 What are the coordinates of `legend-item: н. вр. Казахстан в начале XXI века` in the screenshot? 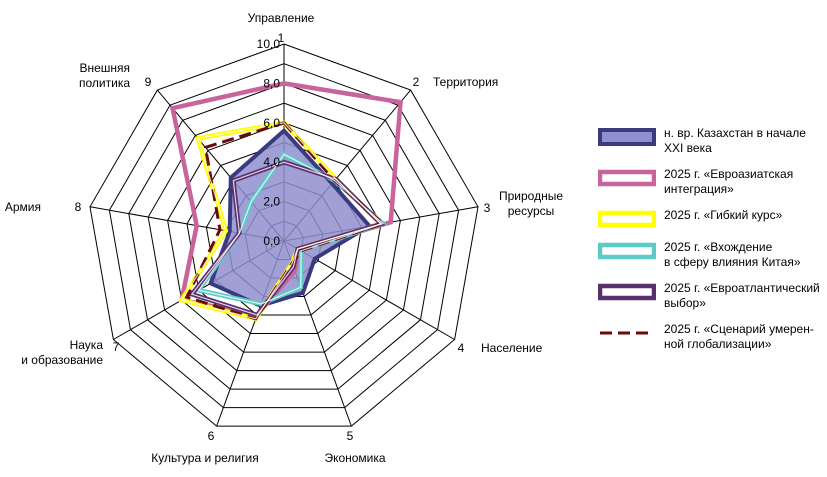 It's located at (711, 141).